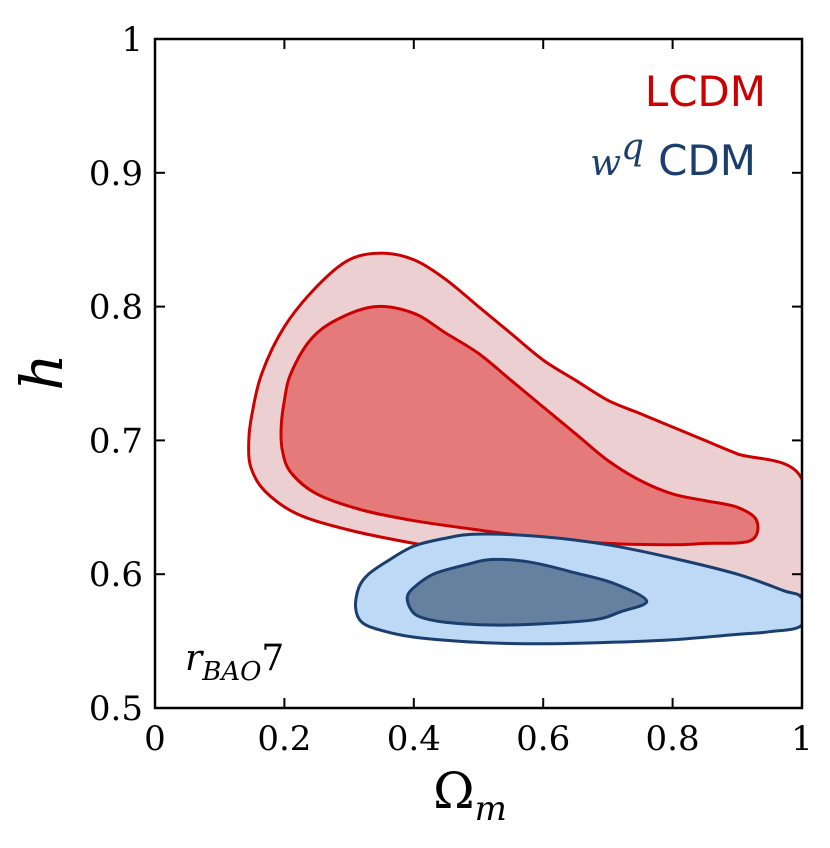  Describe the element at coordinates (155, 739) in the screenshot. I see `x-tick-label: 0` at that location.